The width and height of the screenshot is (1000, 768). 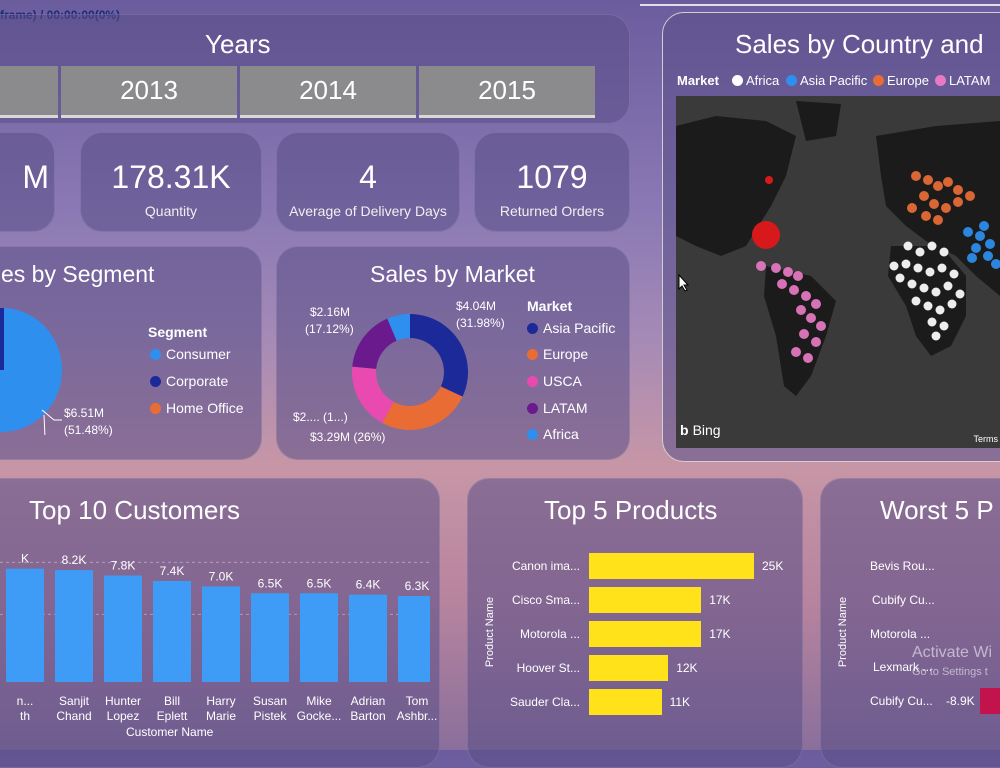 I want to click on market-legend-africa: Africa, so click(x=553, y=434).